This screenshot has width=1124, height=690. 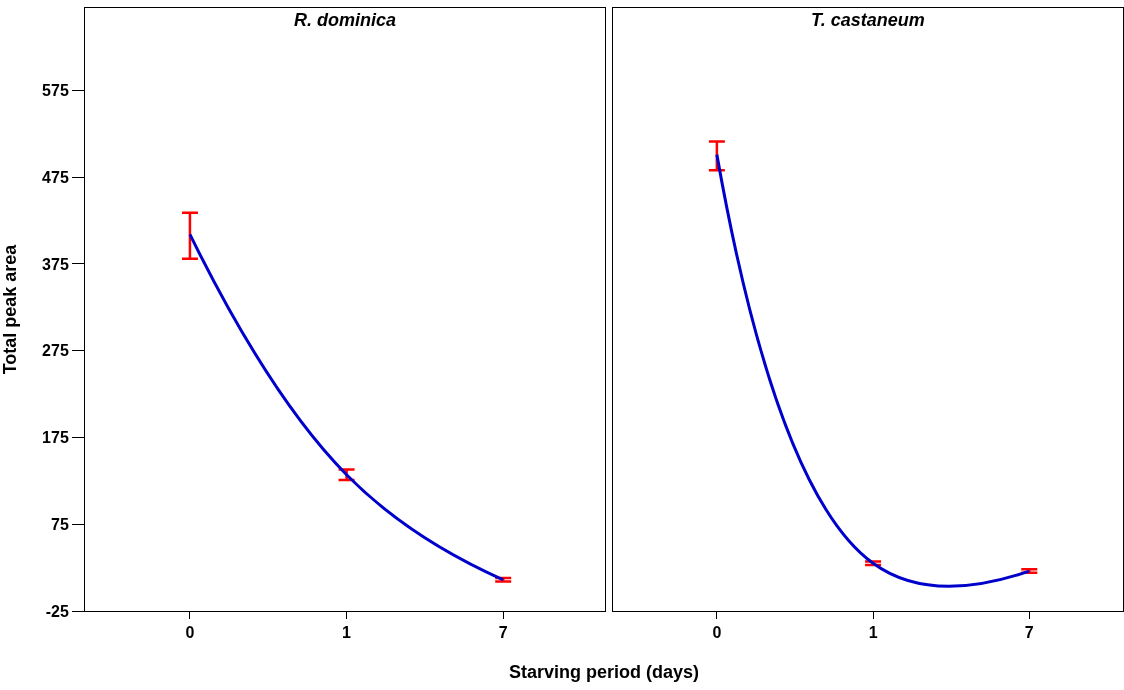 I want to click on y-tick-label: 175, so click(x=55, y=438).